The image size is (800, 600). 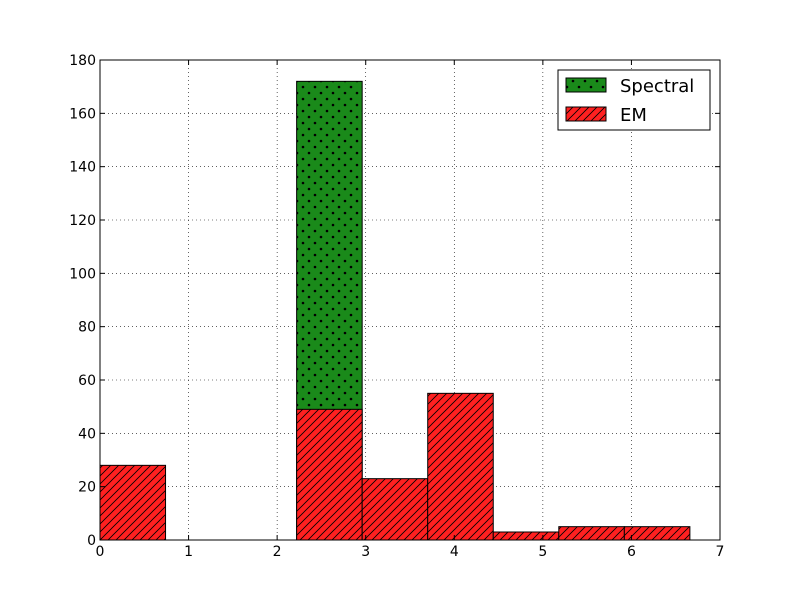 What do you see at coordinates (87, 488) in the screenshot?
I see `y-tick-label: 20` at bounding box center [87, 488].